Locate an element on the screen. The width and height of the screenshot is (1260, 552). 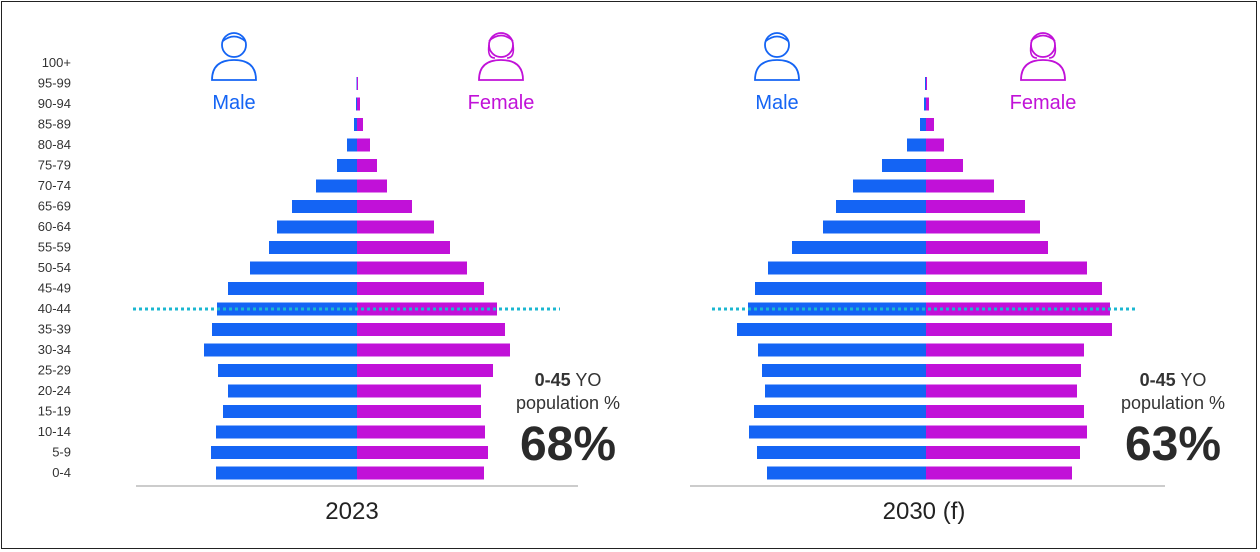
age-tick-label: 0-4 is located at coordinates (61, 472).